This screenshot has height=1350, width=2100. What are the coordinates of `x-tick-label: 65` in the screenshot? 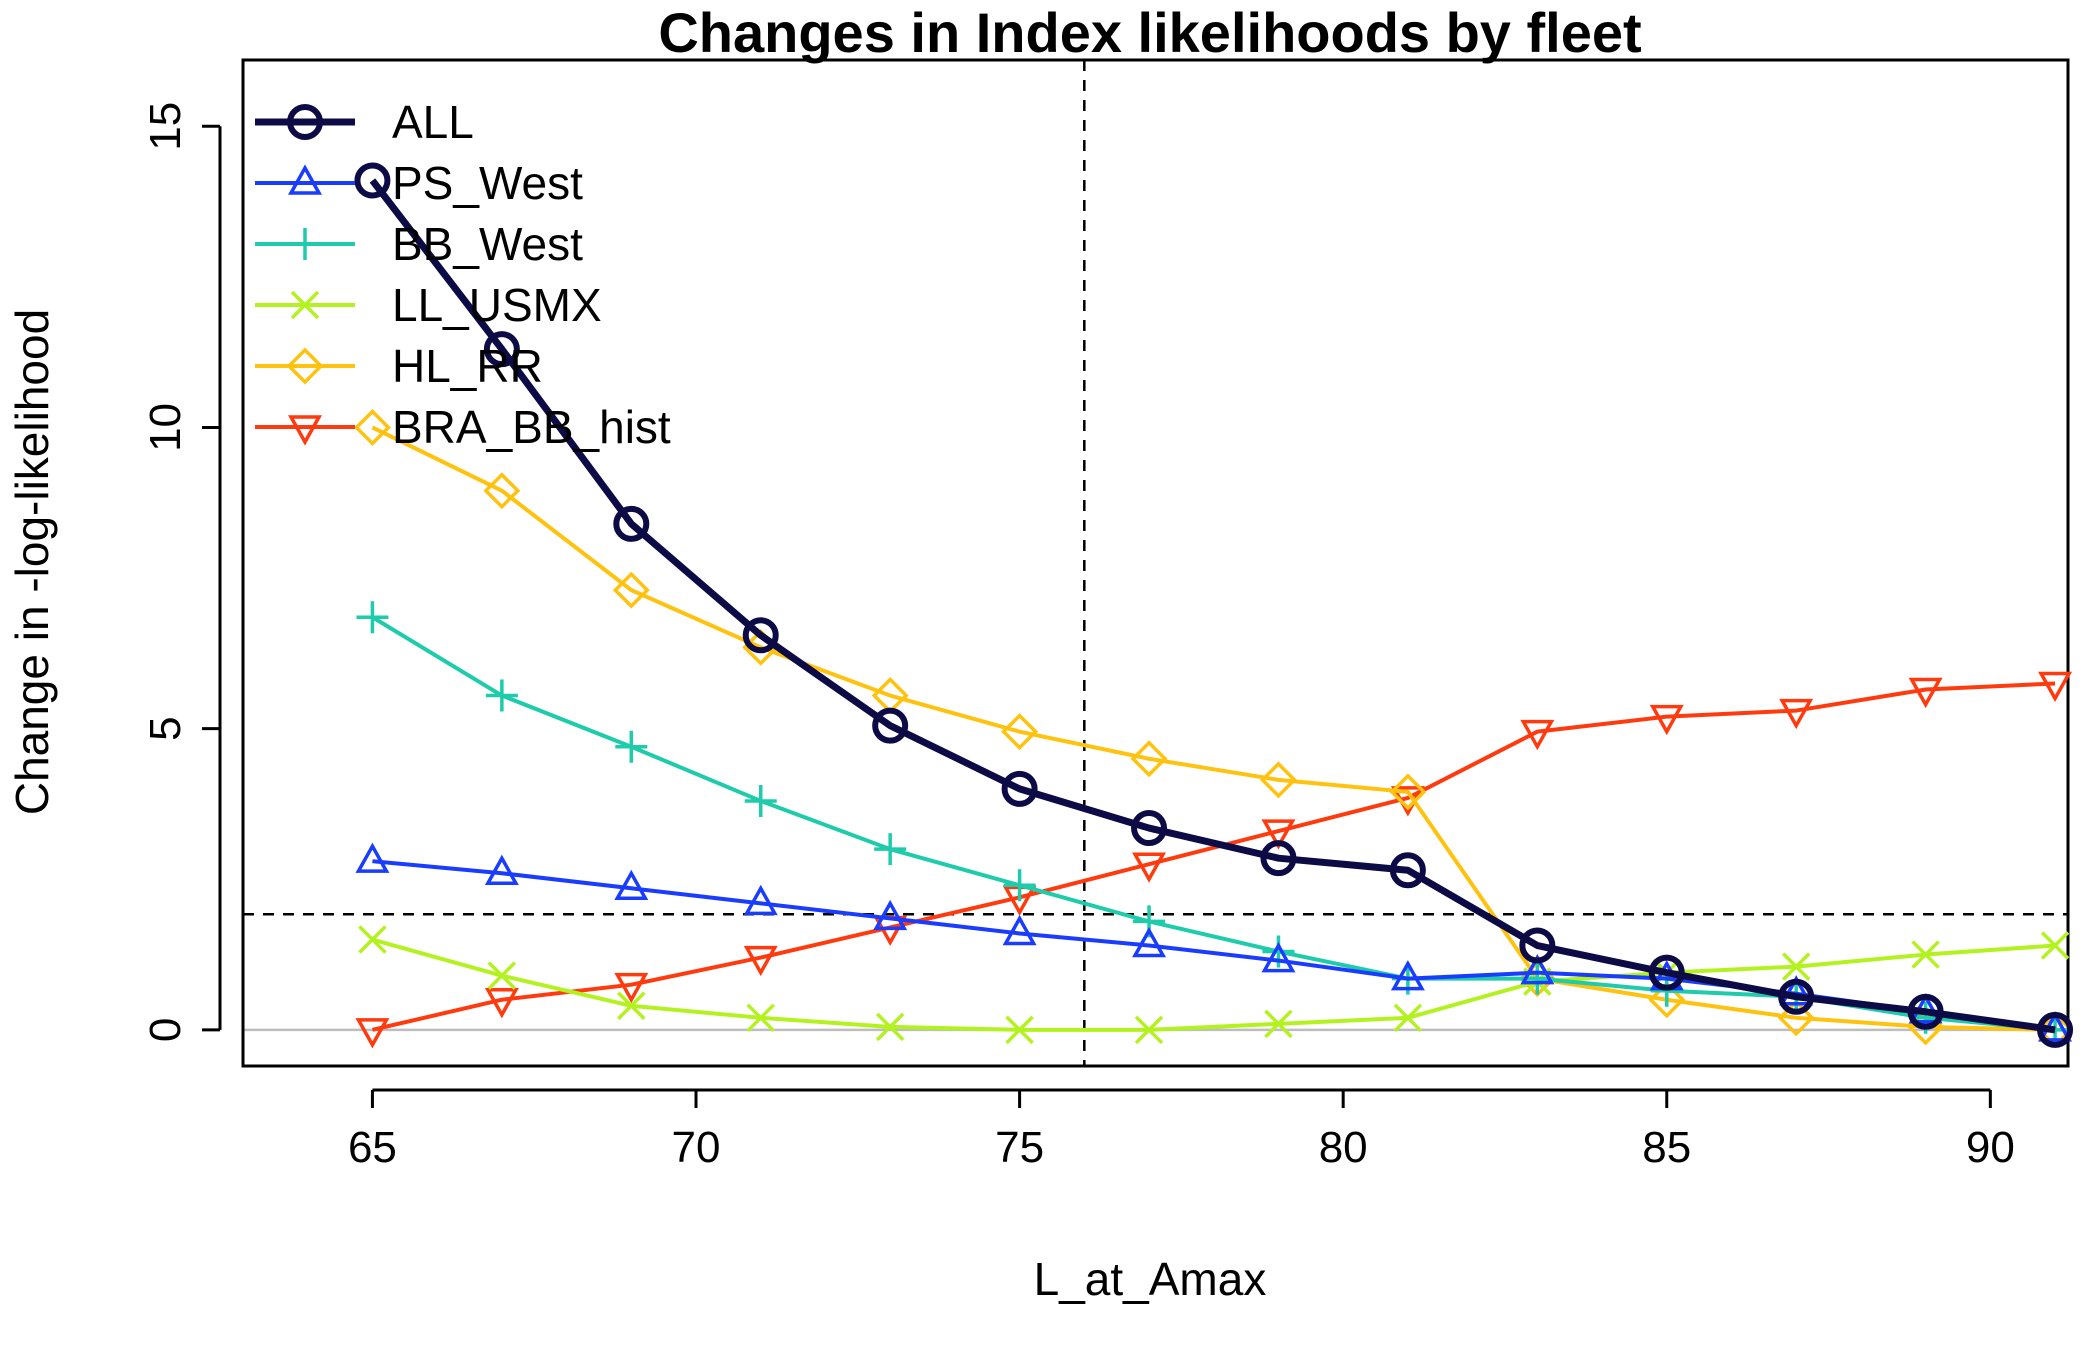 It's located at (372, 1147).